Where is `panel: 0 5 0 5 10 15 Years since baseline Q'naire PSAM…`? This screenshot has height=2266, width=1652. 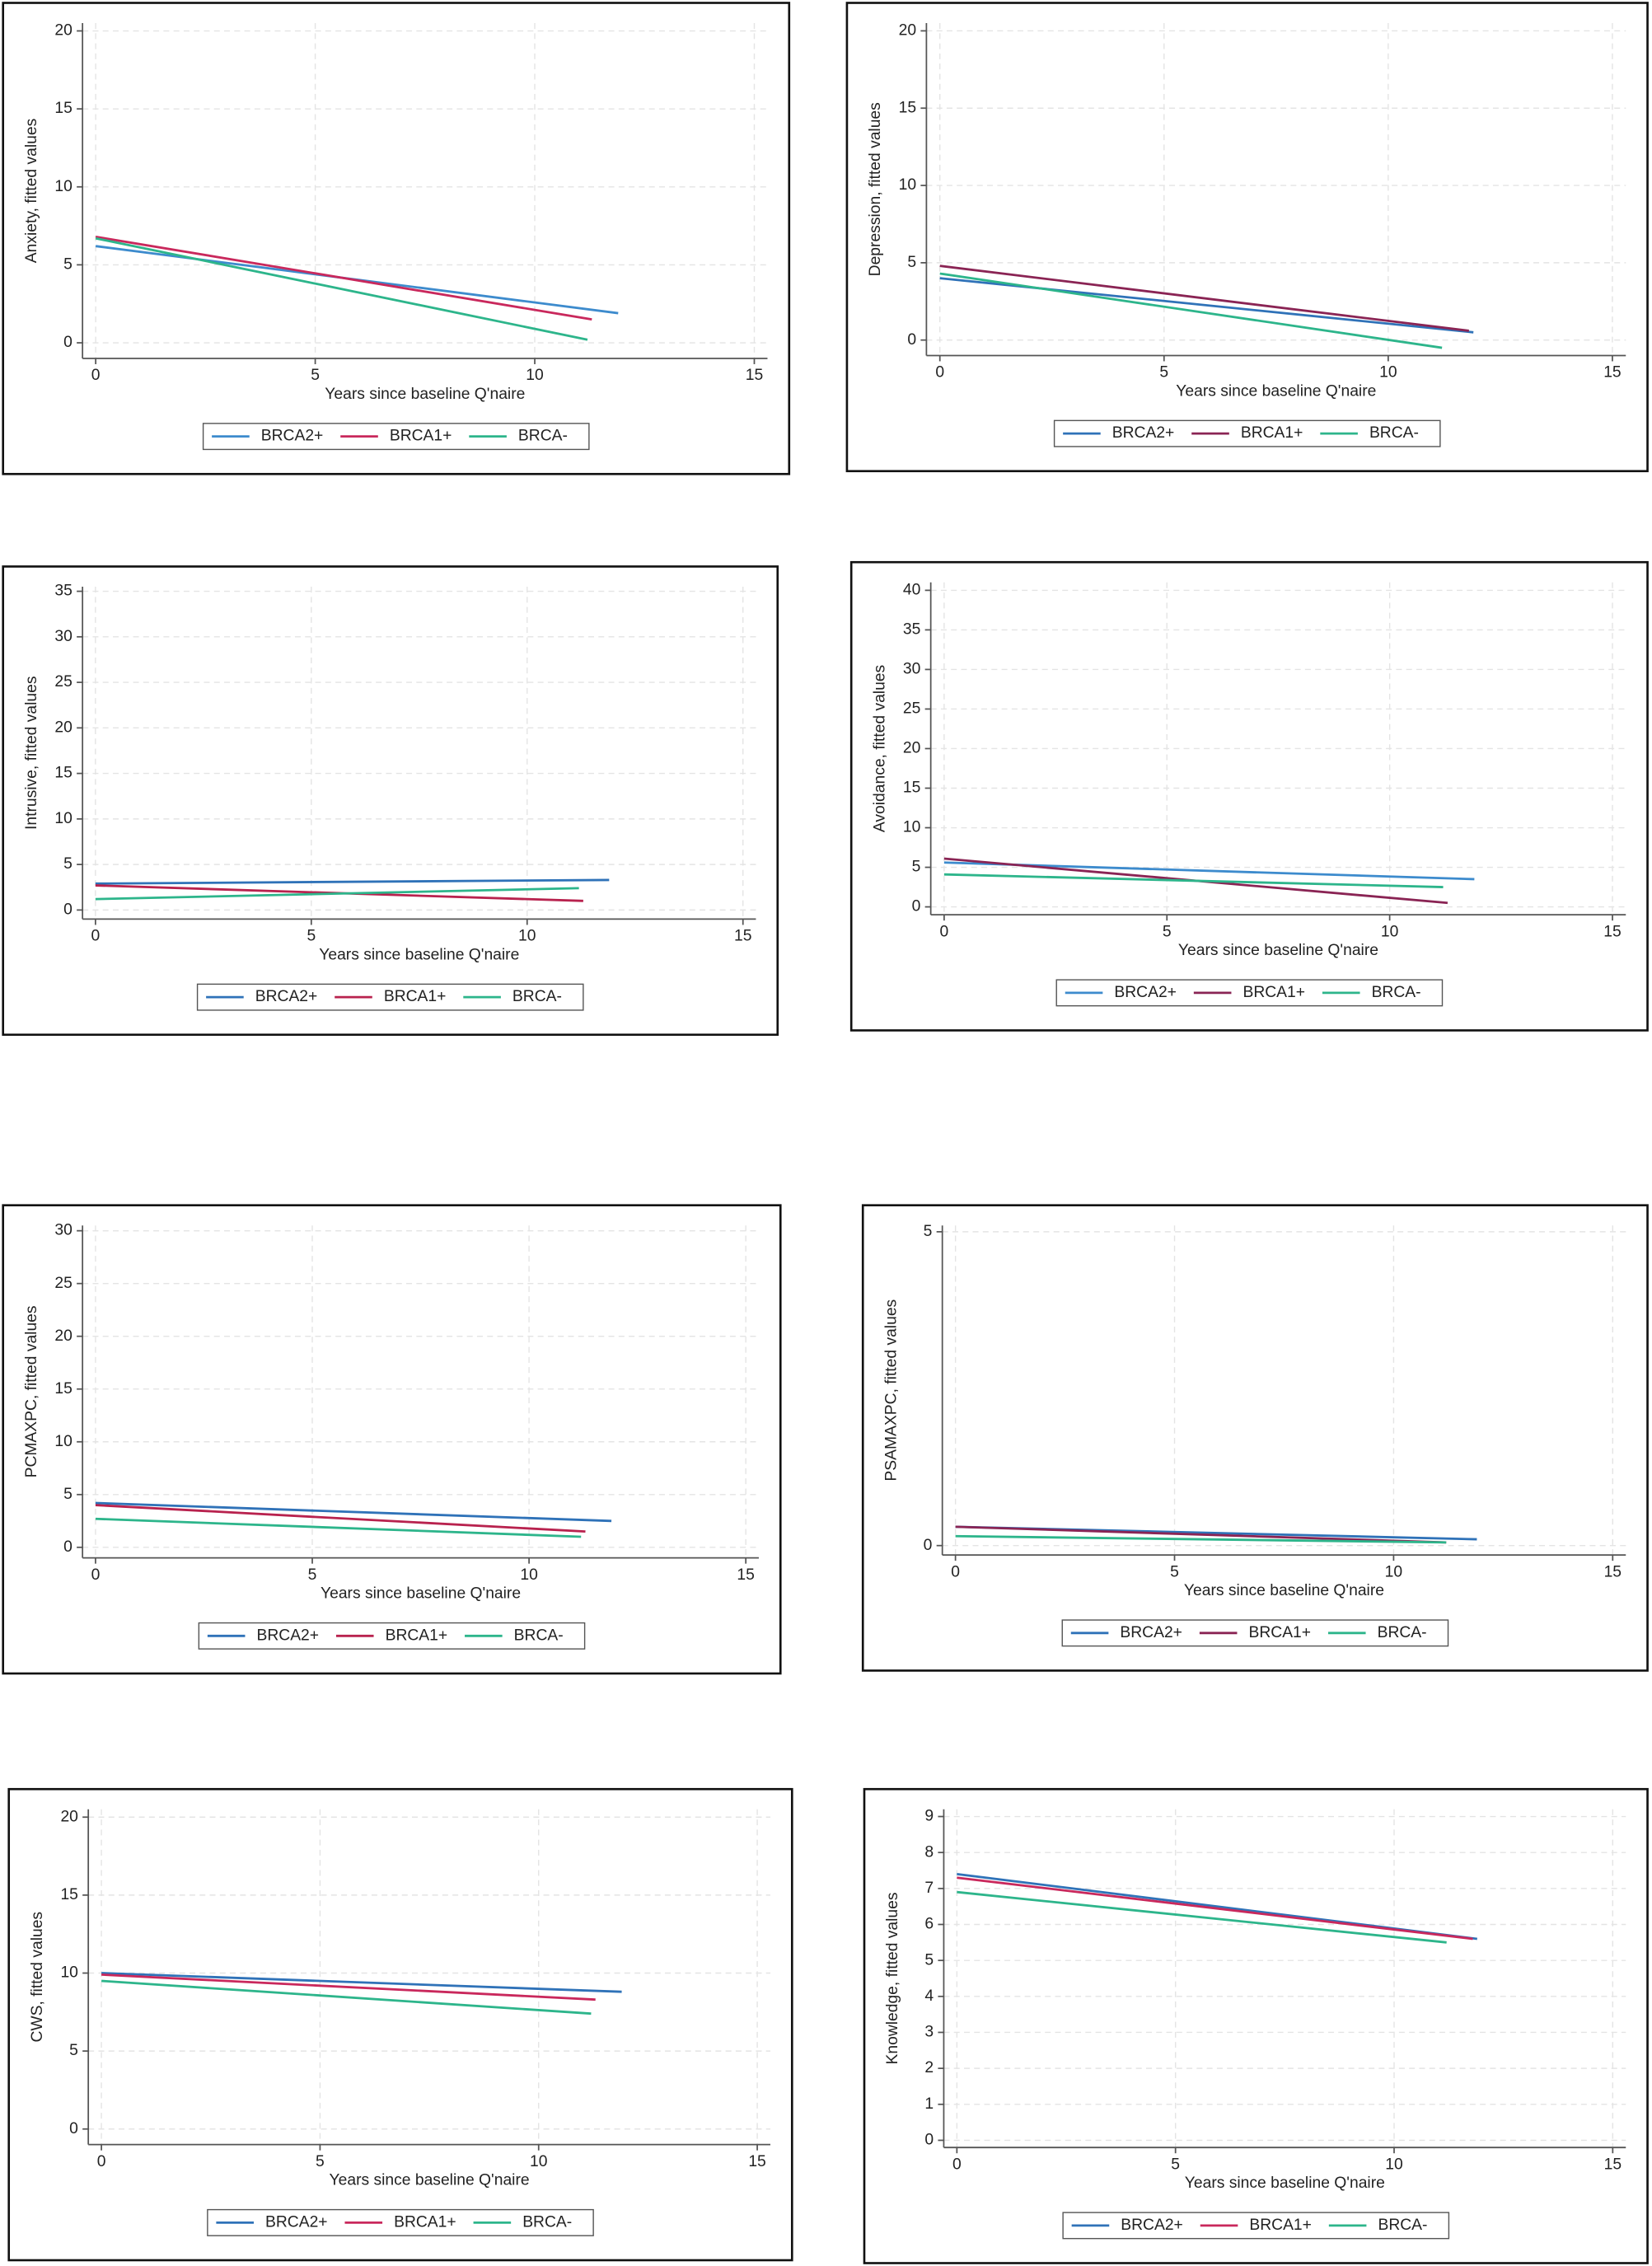
panel: 0 5 0 5 10 15 Years since baseline Q'naire PSAM… is located at coordinates (1255, 1438).